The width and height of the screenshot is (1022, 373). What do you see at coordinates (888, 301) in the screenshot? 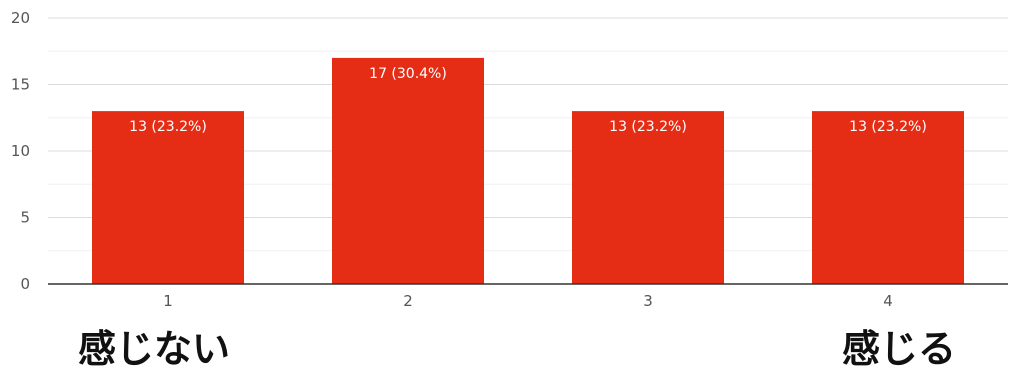
I see `x-tick-label: 4` at bounding box center [888, 301].